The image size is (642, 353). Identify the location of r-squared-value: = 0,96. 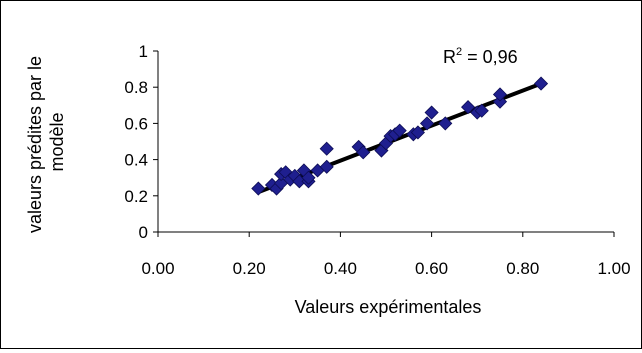
(490, 57).